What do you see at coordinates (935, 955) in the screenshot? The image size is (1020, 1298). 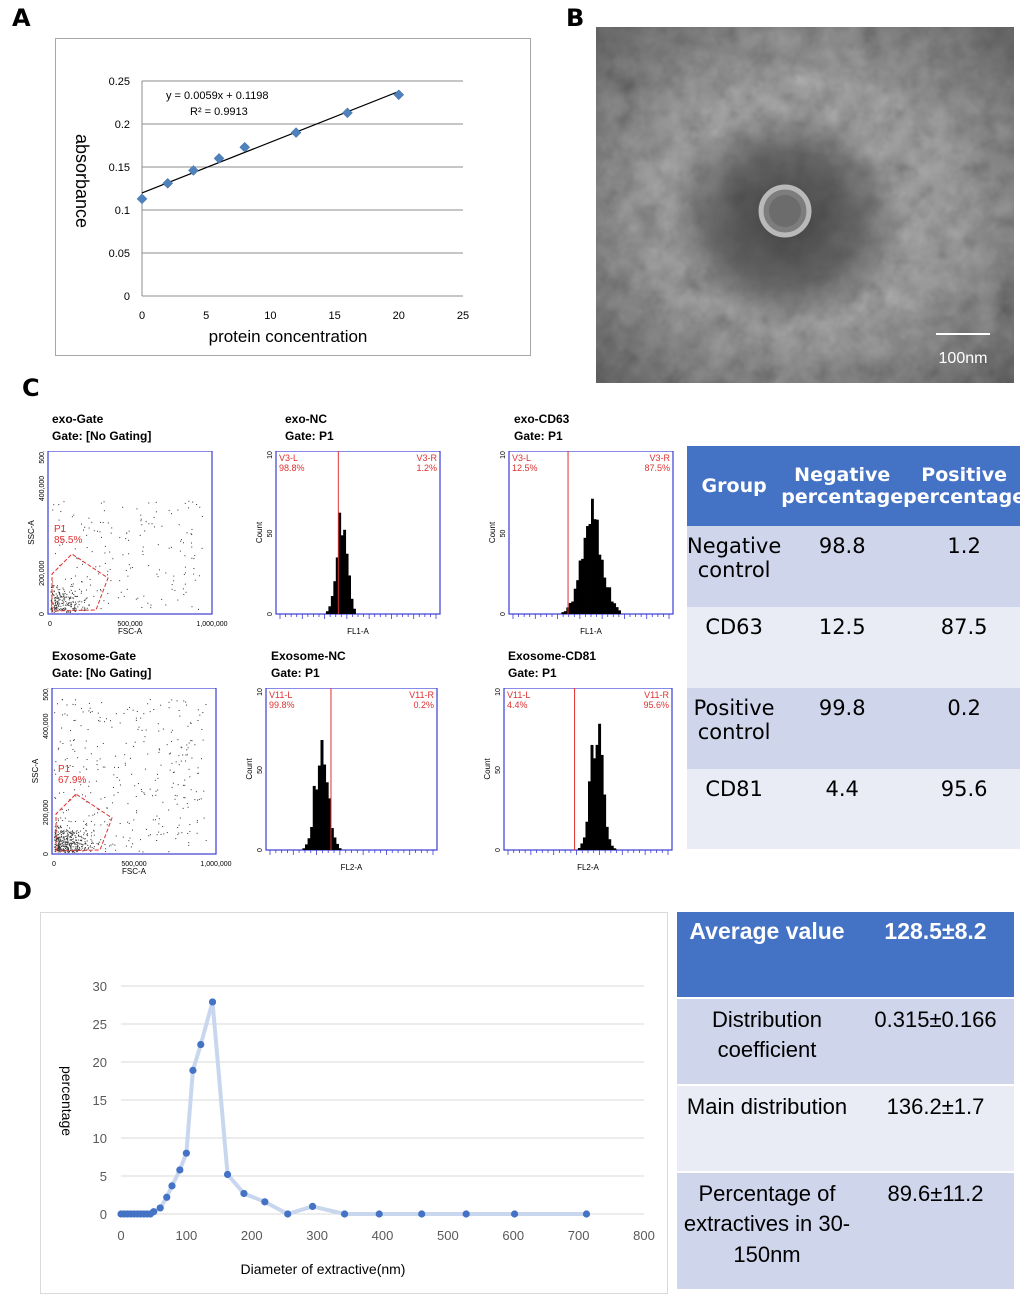 I see `average-value: 128.5±8.2` at bounding box center [935, 955].